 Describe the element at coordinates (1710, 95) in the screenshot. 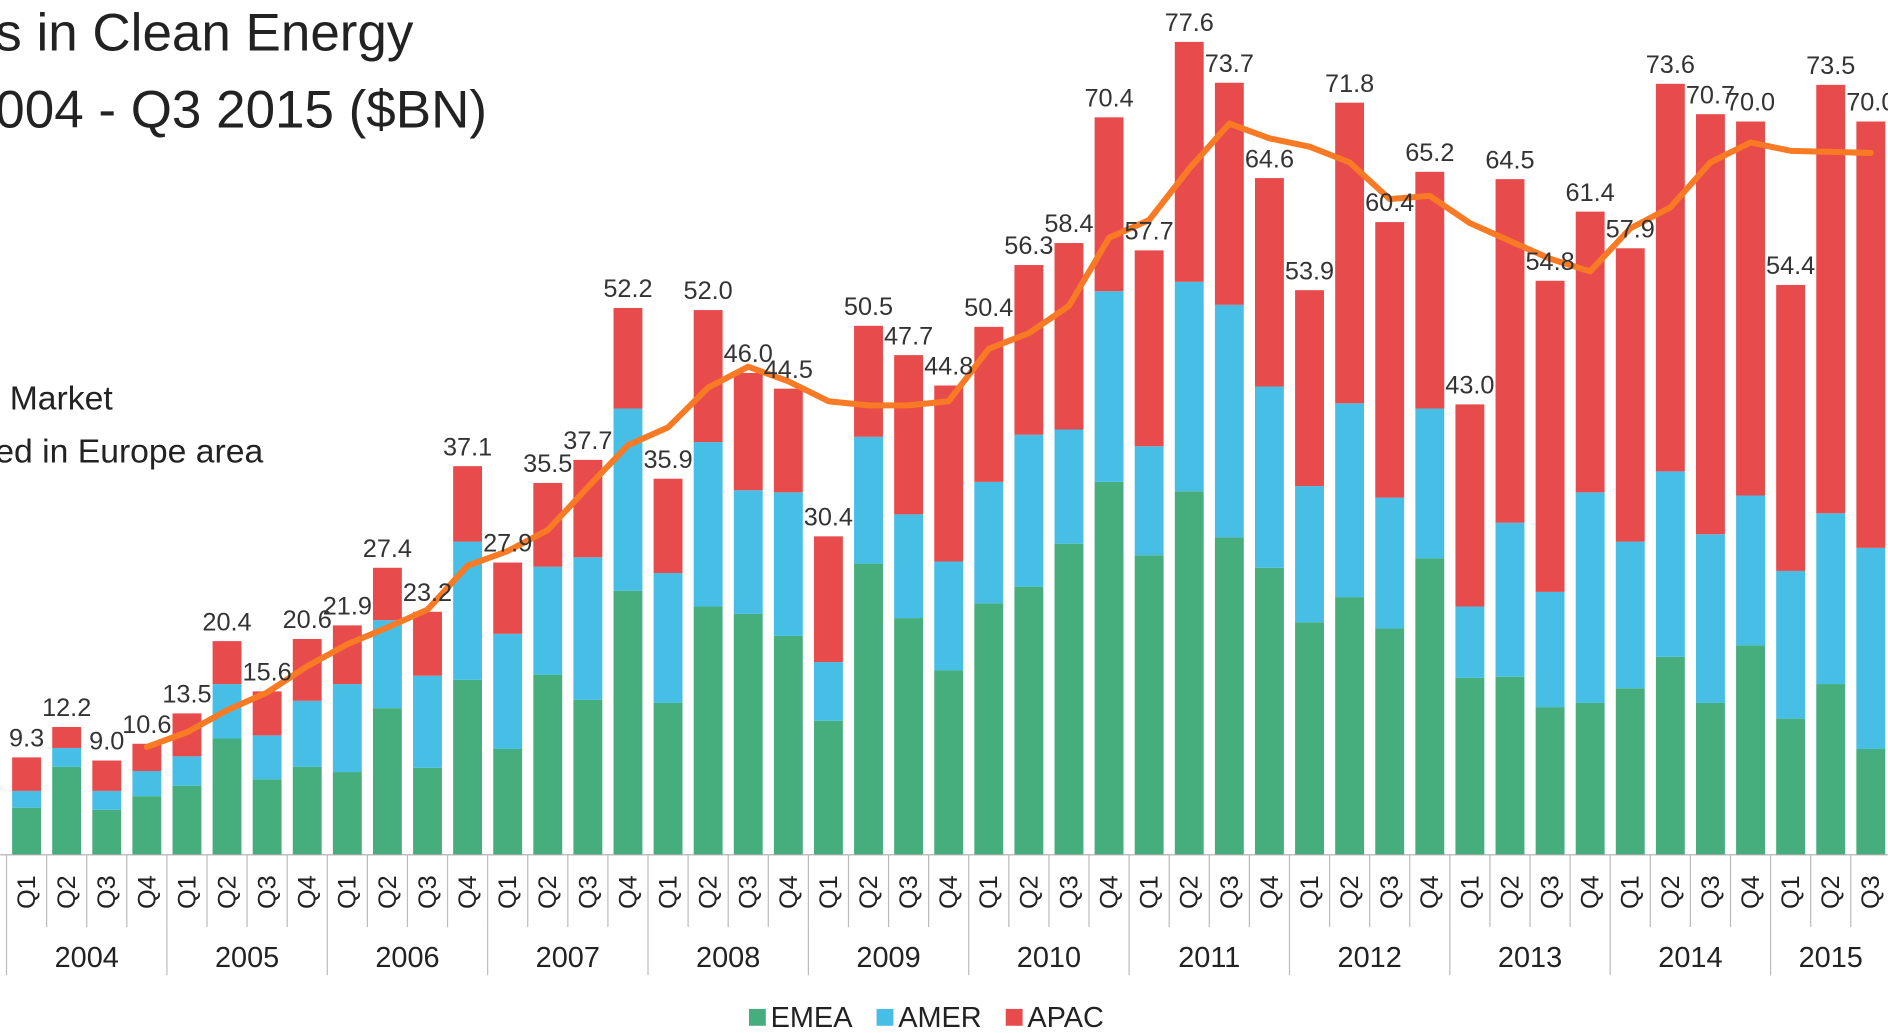

I see `data-label: 70.7` at that location.